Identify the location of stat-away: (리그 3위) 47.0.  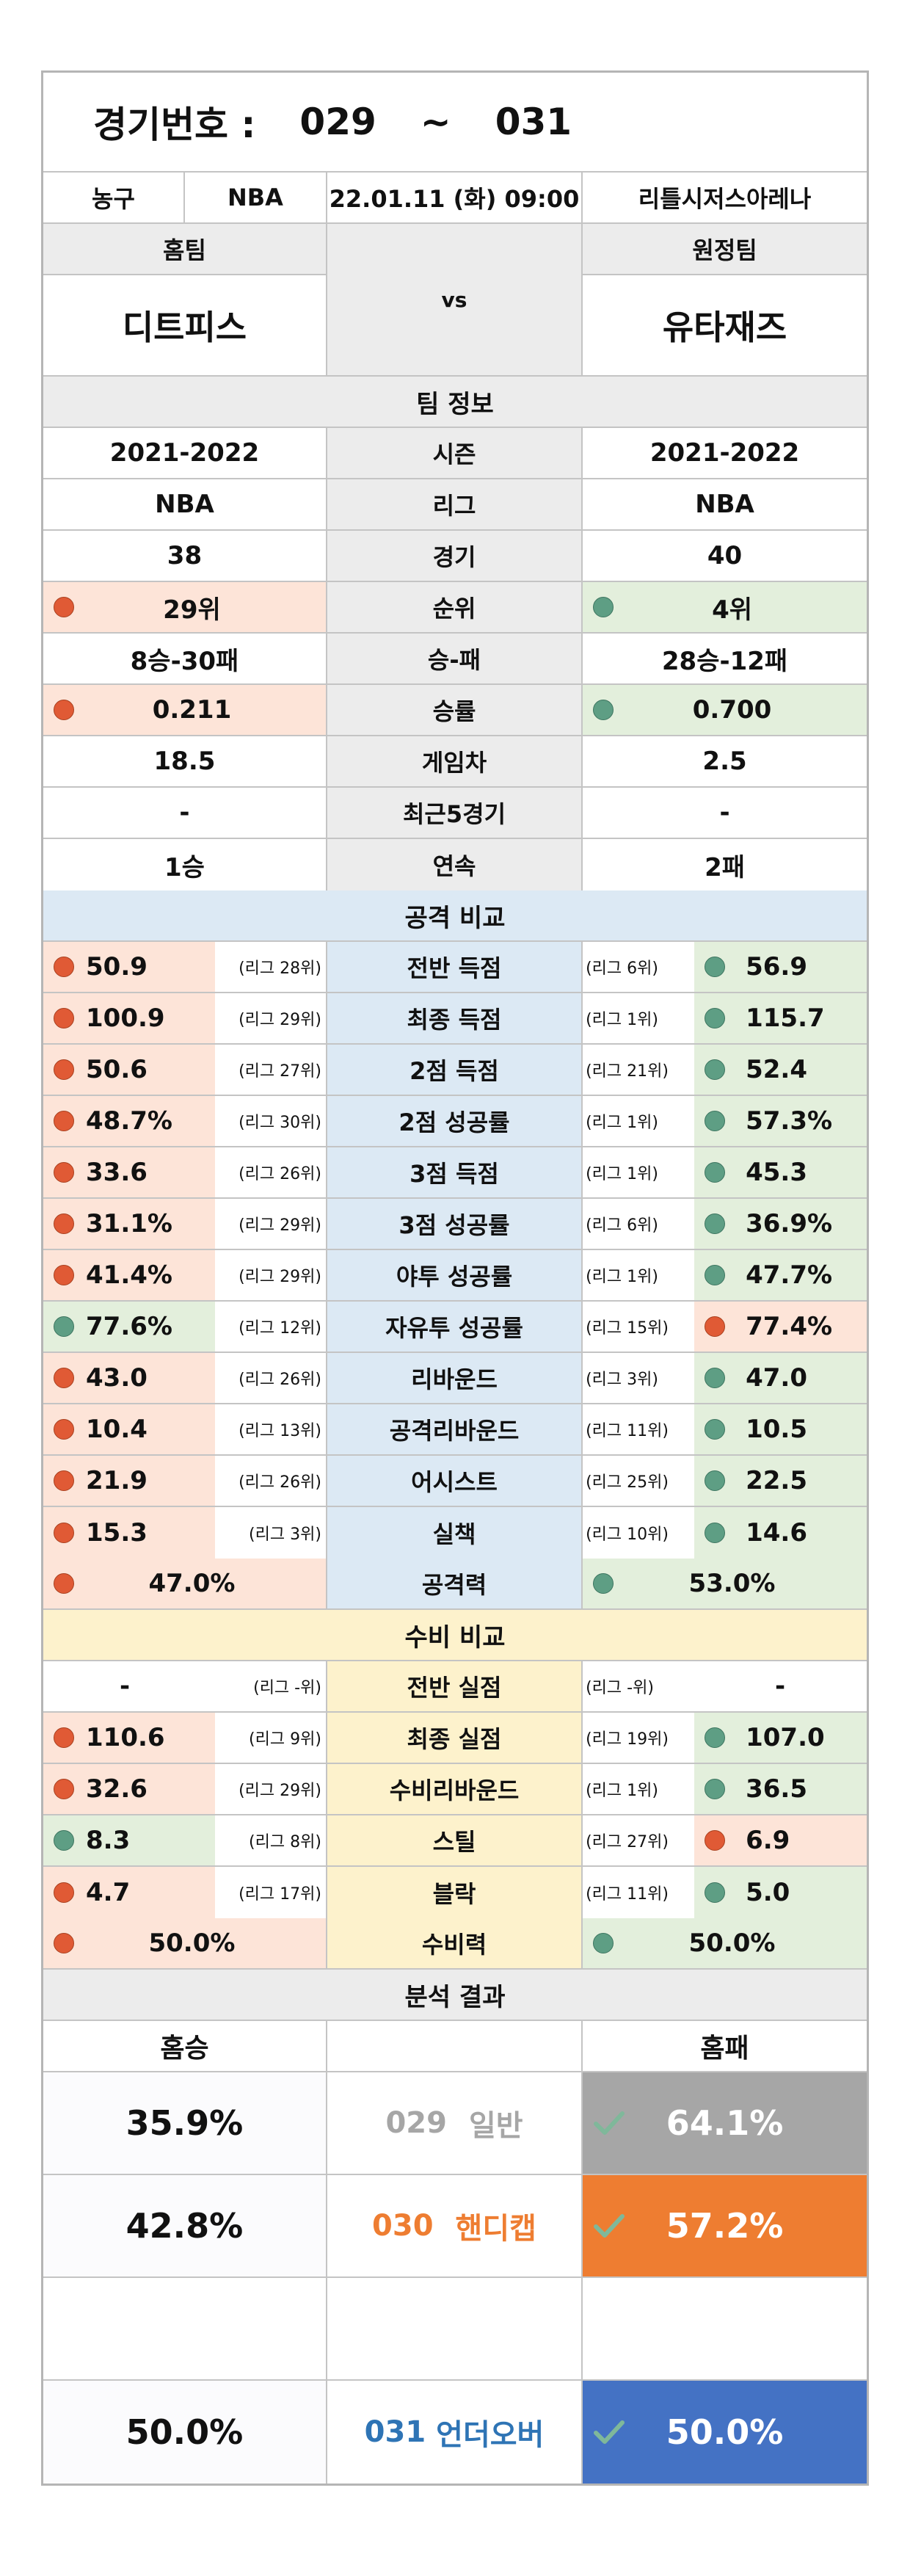
(725, 1378).